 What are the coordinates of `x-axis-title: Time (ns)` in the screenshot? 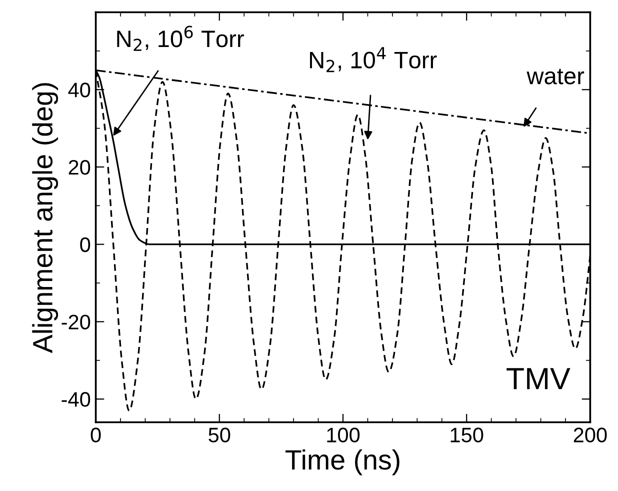 It's located at (343, 462).